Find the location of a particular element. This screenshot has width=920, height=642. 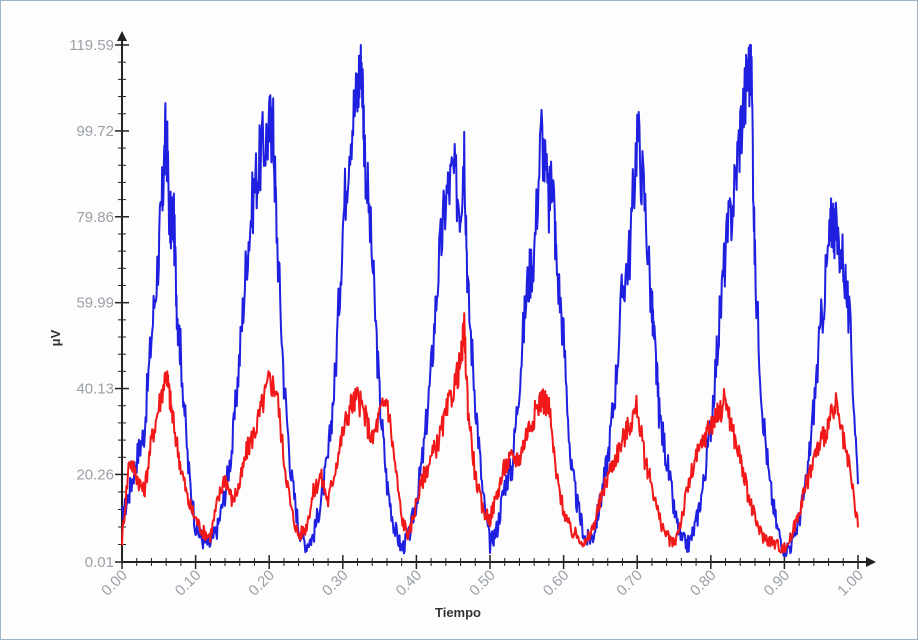

x-axis-arrow is located at coordinates (871, 562).